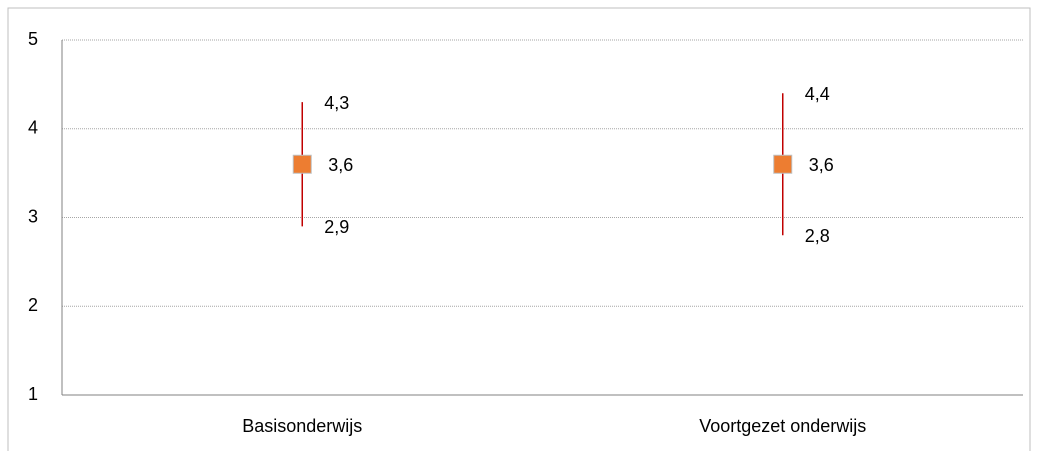 The height and width of the screenshot is (451, 1037). I want to click on y-tick-label: 1, so click(33, 394).